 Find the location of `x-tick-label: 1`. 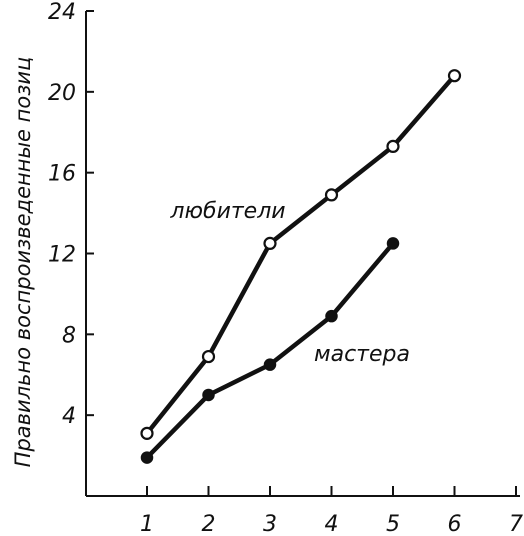

x-tick-label: 1 is located at coordinates (147, 524).